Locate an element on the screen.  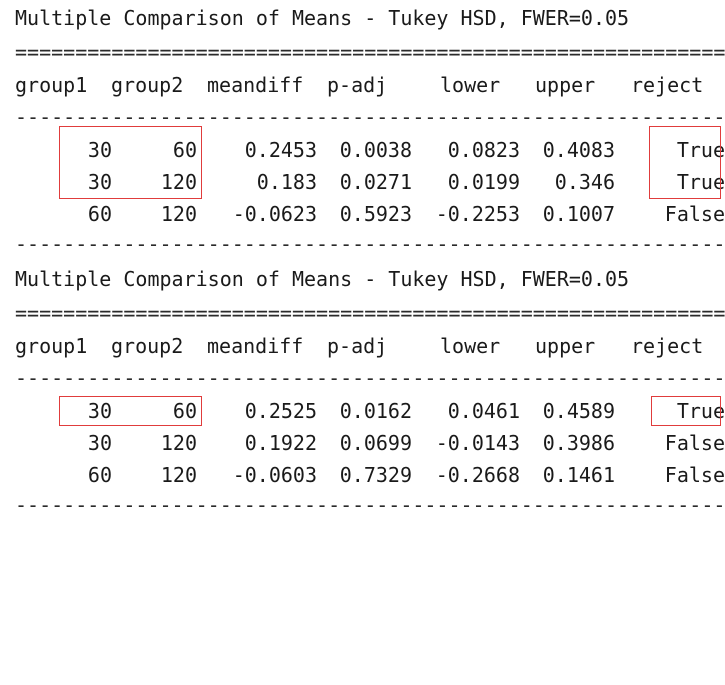
cell-p-adj: 0.0038 is located at coordinates (375, 150).